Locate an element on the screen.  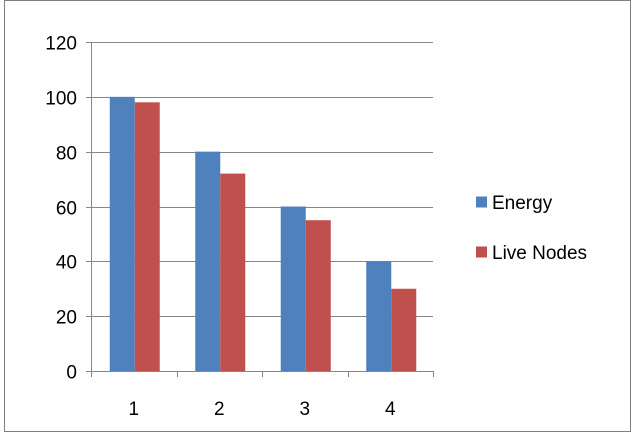
legend-swatch-energy is located at coordinates (481, 202).